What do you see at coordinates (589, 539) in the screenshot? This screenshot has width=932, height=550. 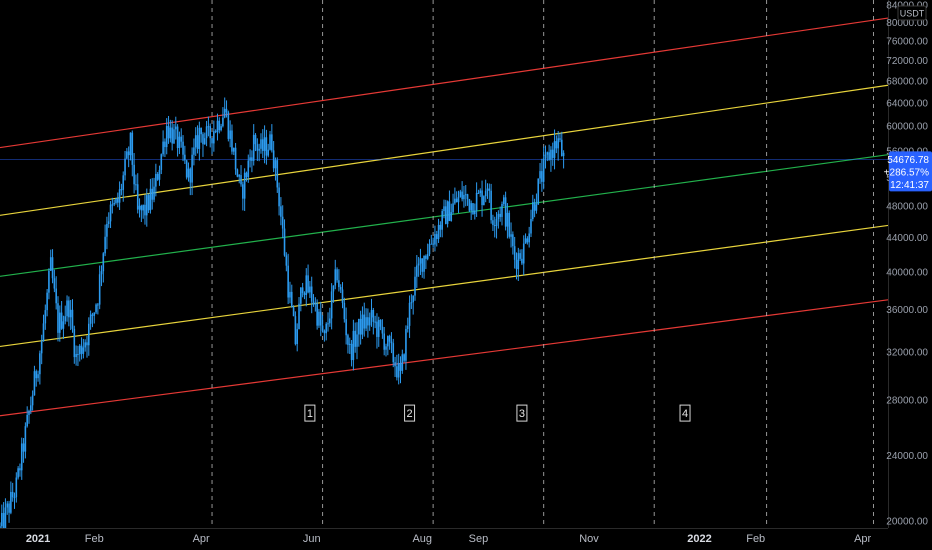 I see `x-tick-6: Nov` at bounding box center [589, 539].